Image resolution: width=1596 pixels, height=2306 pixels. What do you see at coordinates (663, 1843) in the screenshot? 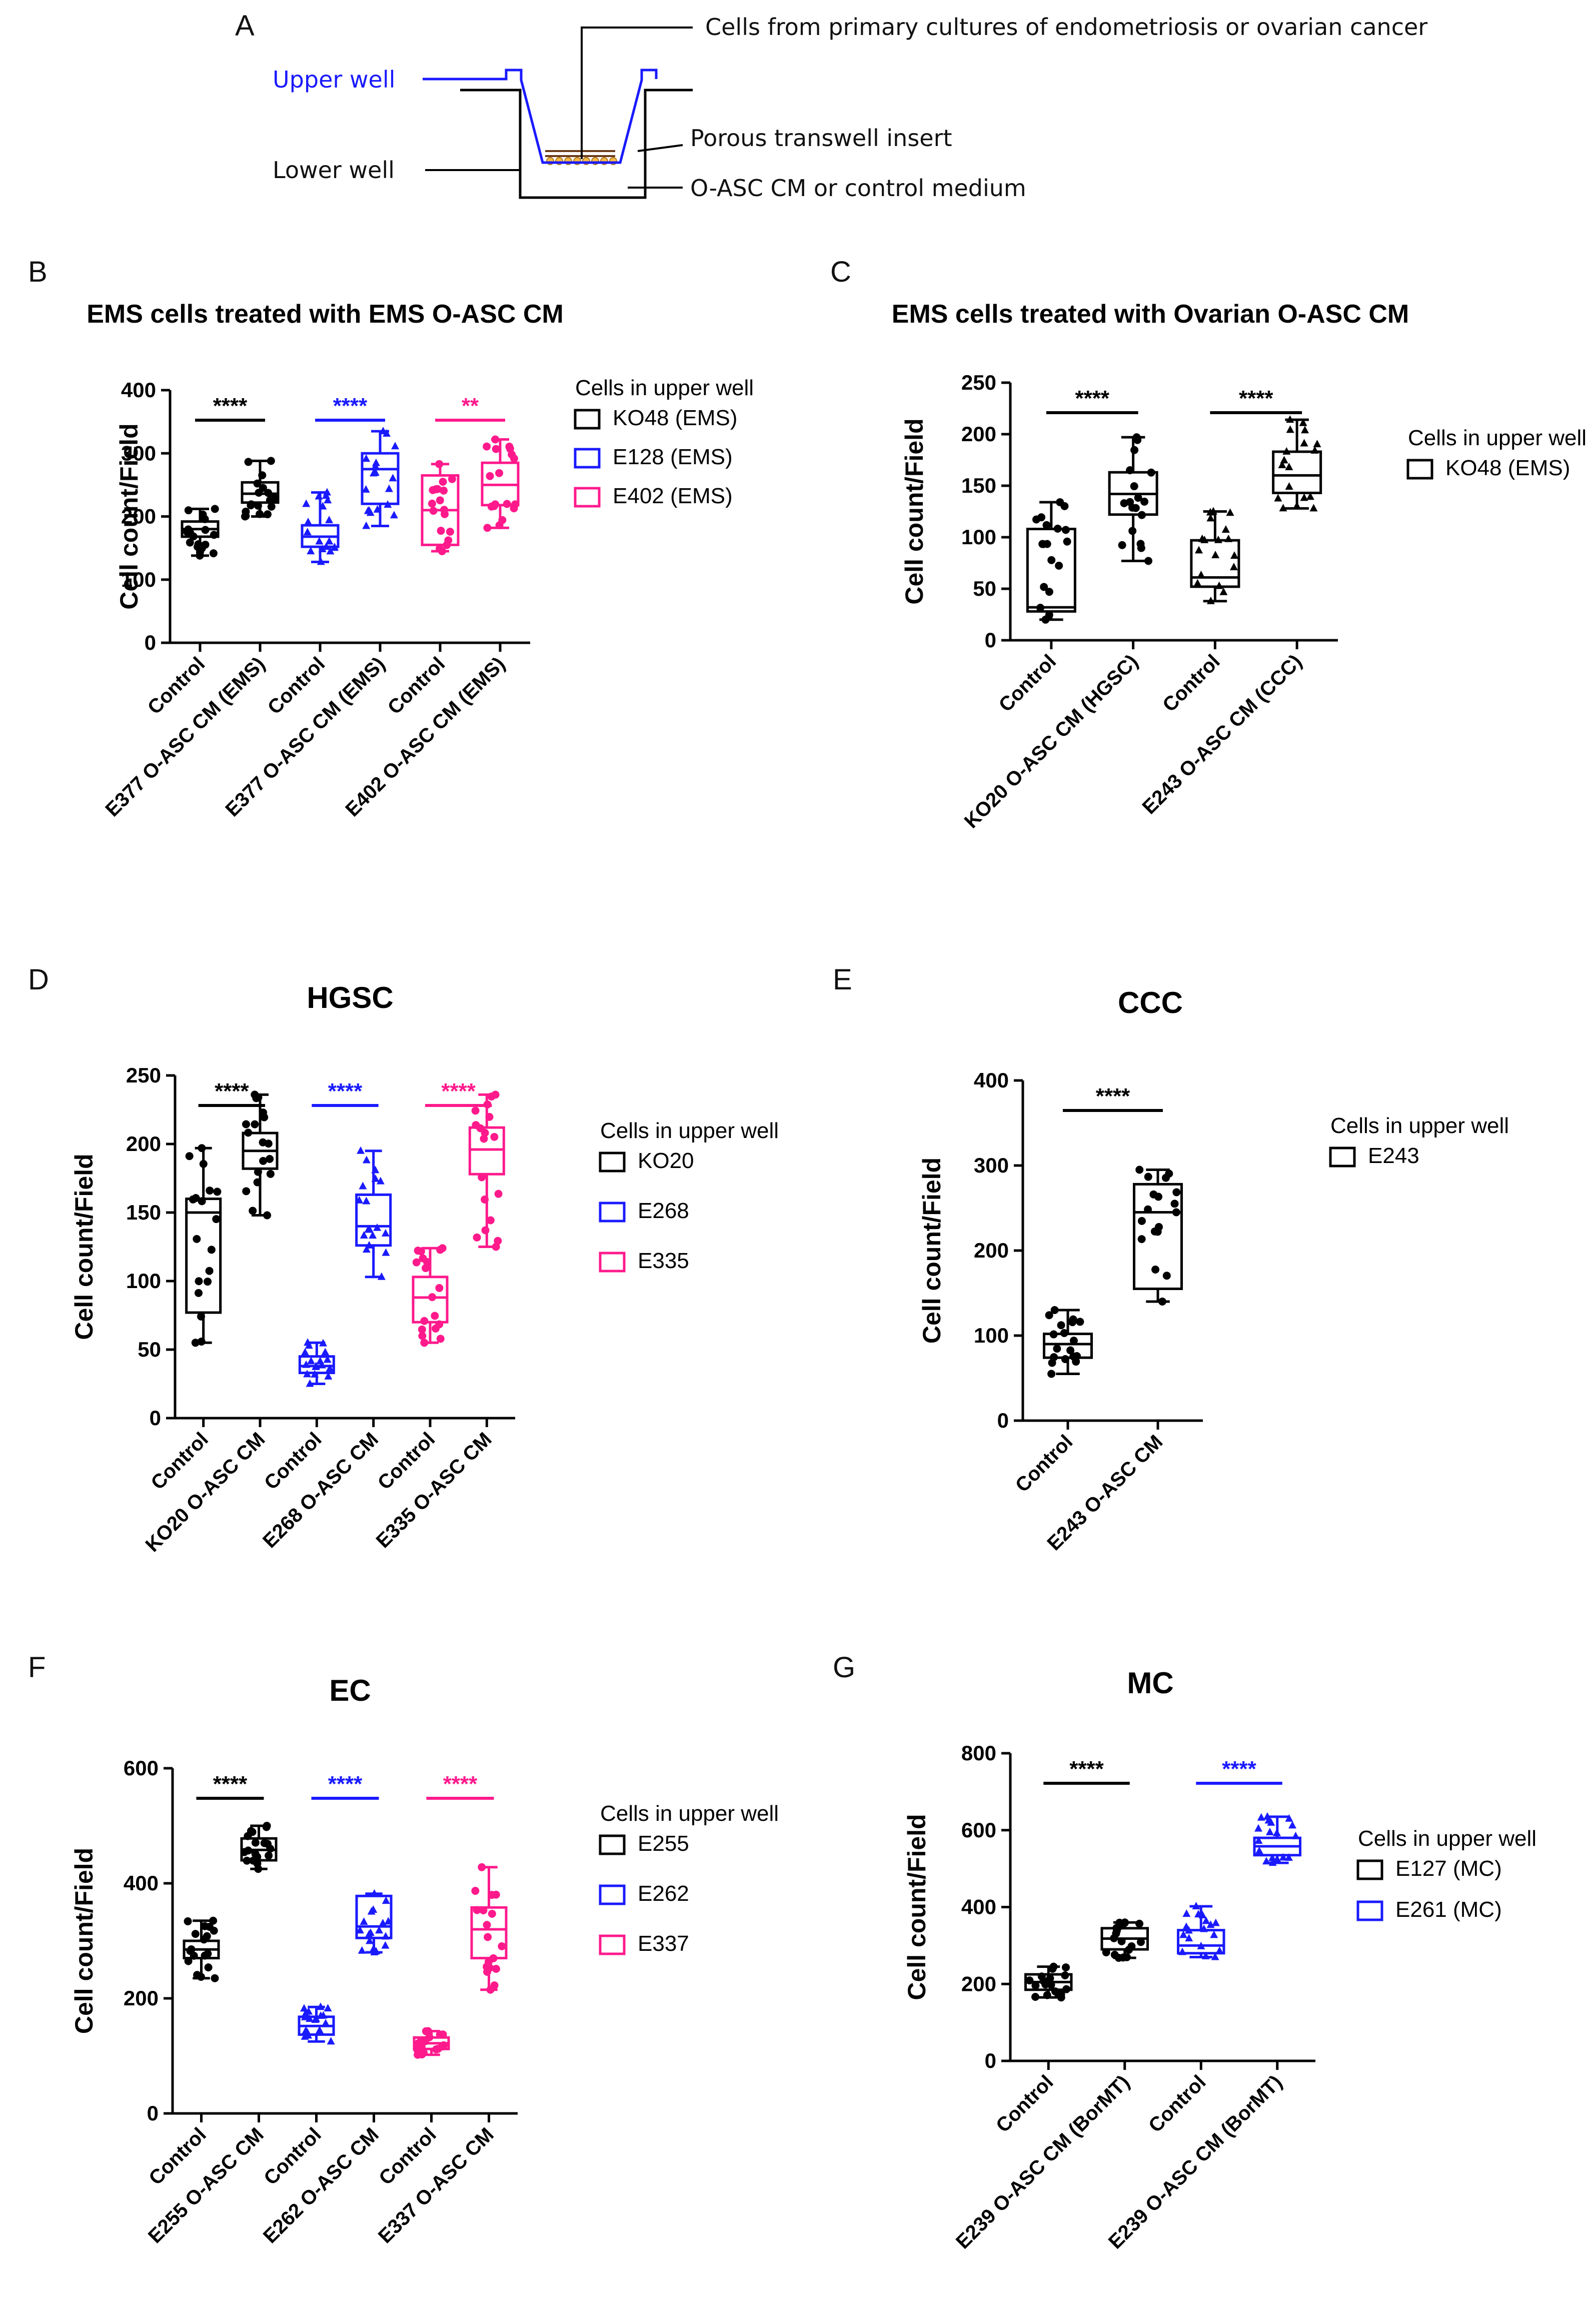
I see `legend-entry: E255` at bounding box center [663, 1843].